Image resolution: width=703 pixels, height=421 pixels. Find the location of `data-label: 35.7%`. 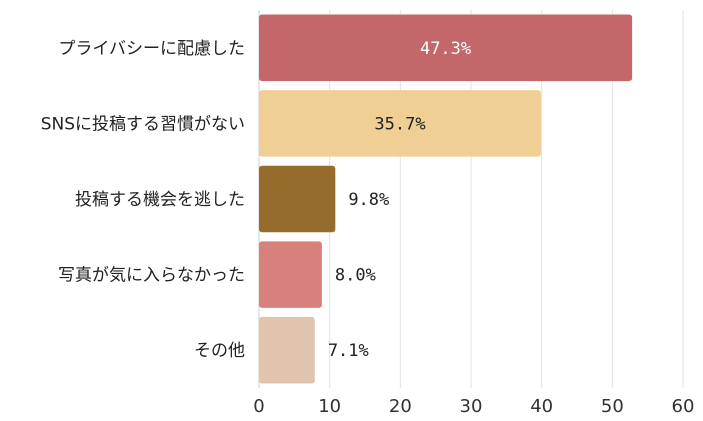

data-label: 35.7% is located at coordinates (399, 124).